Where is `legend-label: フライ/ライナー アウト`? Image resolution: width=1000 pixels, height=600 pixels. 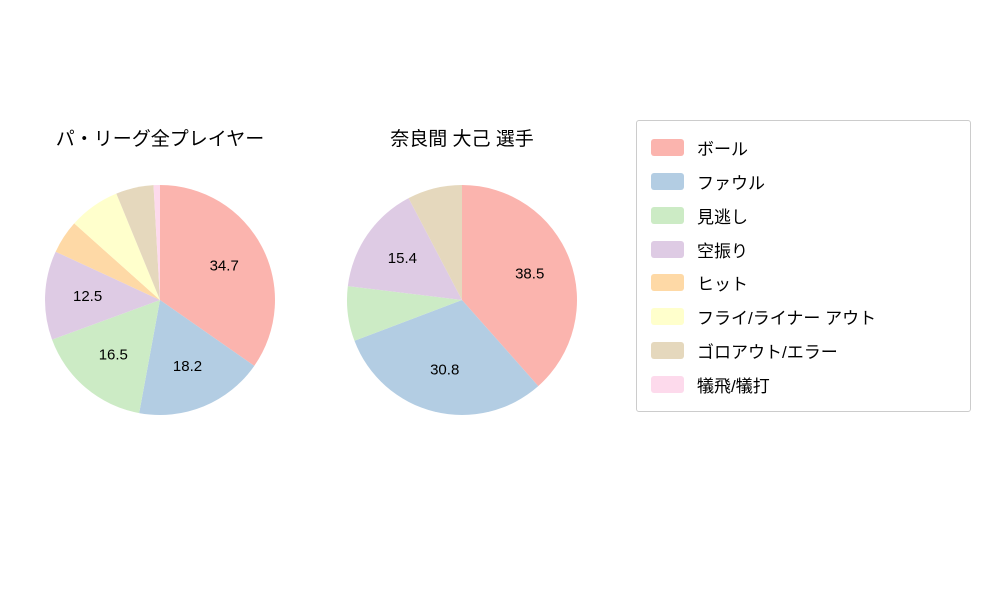 legend-label: フライ/ライナー アウト is located at coordinates (787, 319).